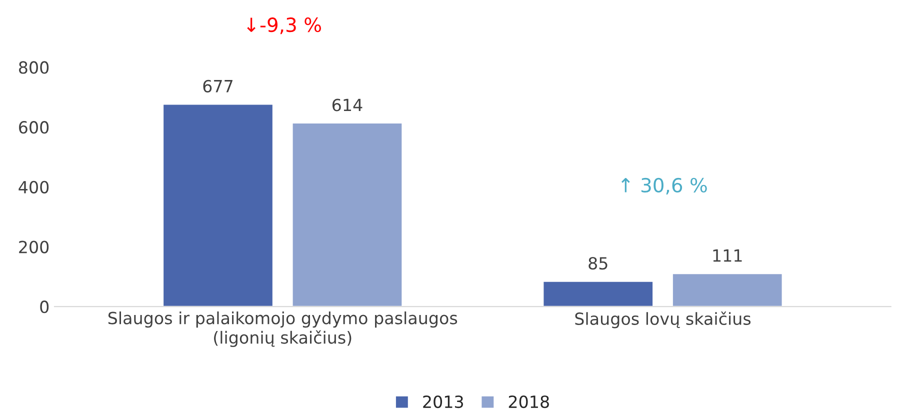 This screenshot has width=909, height=420. I want to click on text: ↓-9,3 %, so click(284, 25).